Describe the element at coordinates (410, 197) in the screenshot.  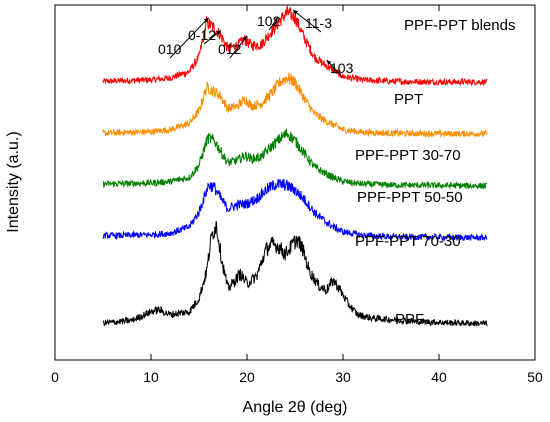
I see `series-label: PPF-PPT 50-50` at that location.